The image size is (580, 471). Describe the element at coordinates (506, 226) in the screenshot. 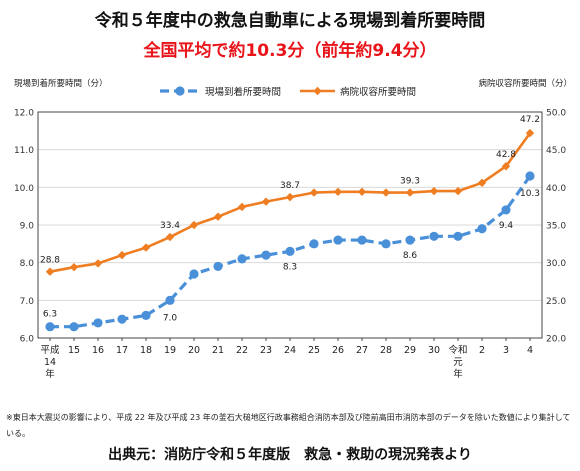

I see `onsite-time-data-label: 9.4` at that location.